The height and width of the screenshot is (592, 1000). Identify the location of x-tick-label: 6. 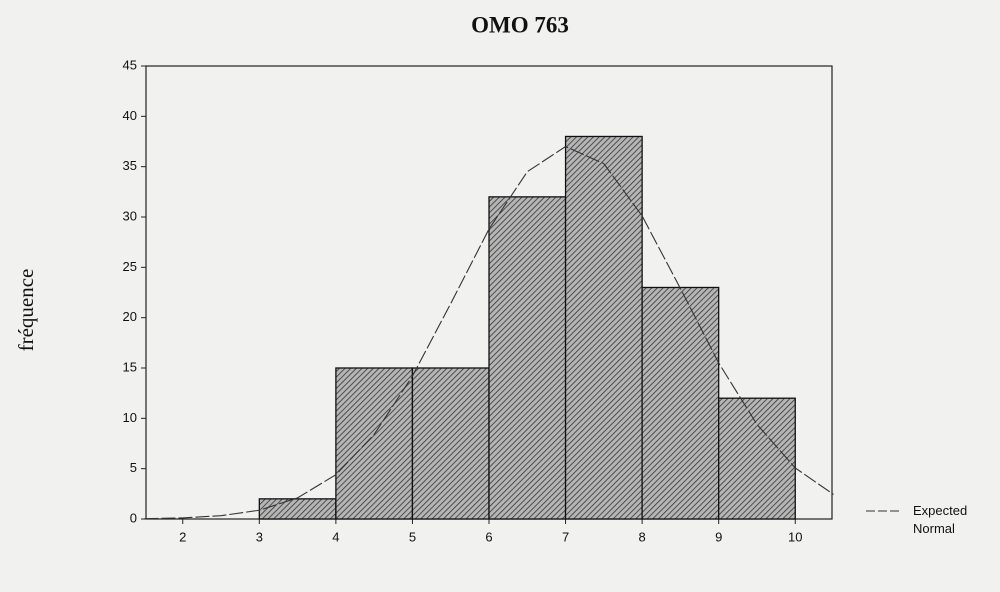
(488, 536).